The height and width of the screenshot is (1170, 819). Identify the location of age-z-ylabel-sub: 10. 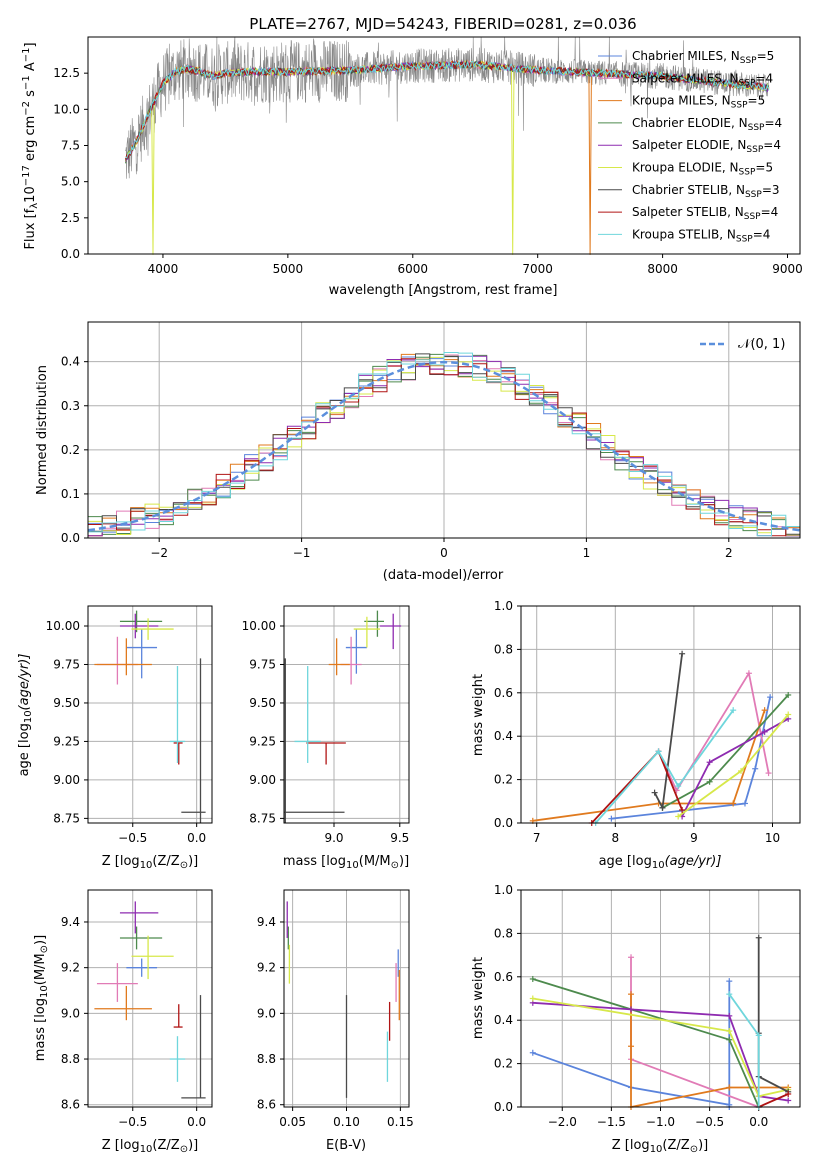
(28, 716).